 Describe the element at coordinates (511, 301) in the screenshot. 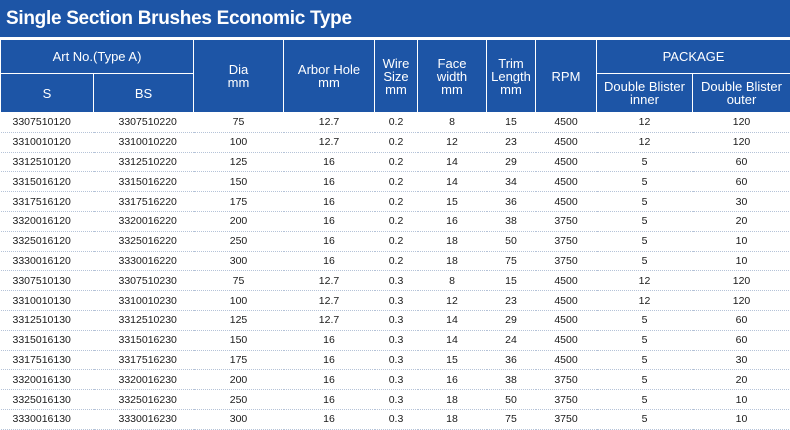

I see `trim-cell: 23` at that location.